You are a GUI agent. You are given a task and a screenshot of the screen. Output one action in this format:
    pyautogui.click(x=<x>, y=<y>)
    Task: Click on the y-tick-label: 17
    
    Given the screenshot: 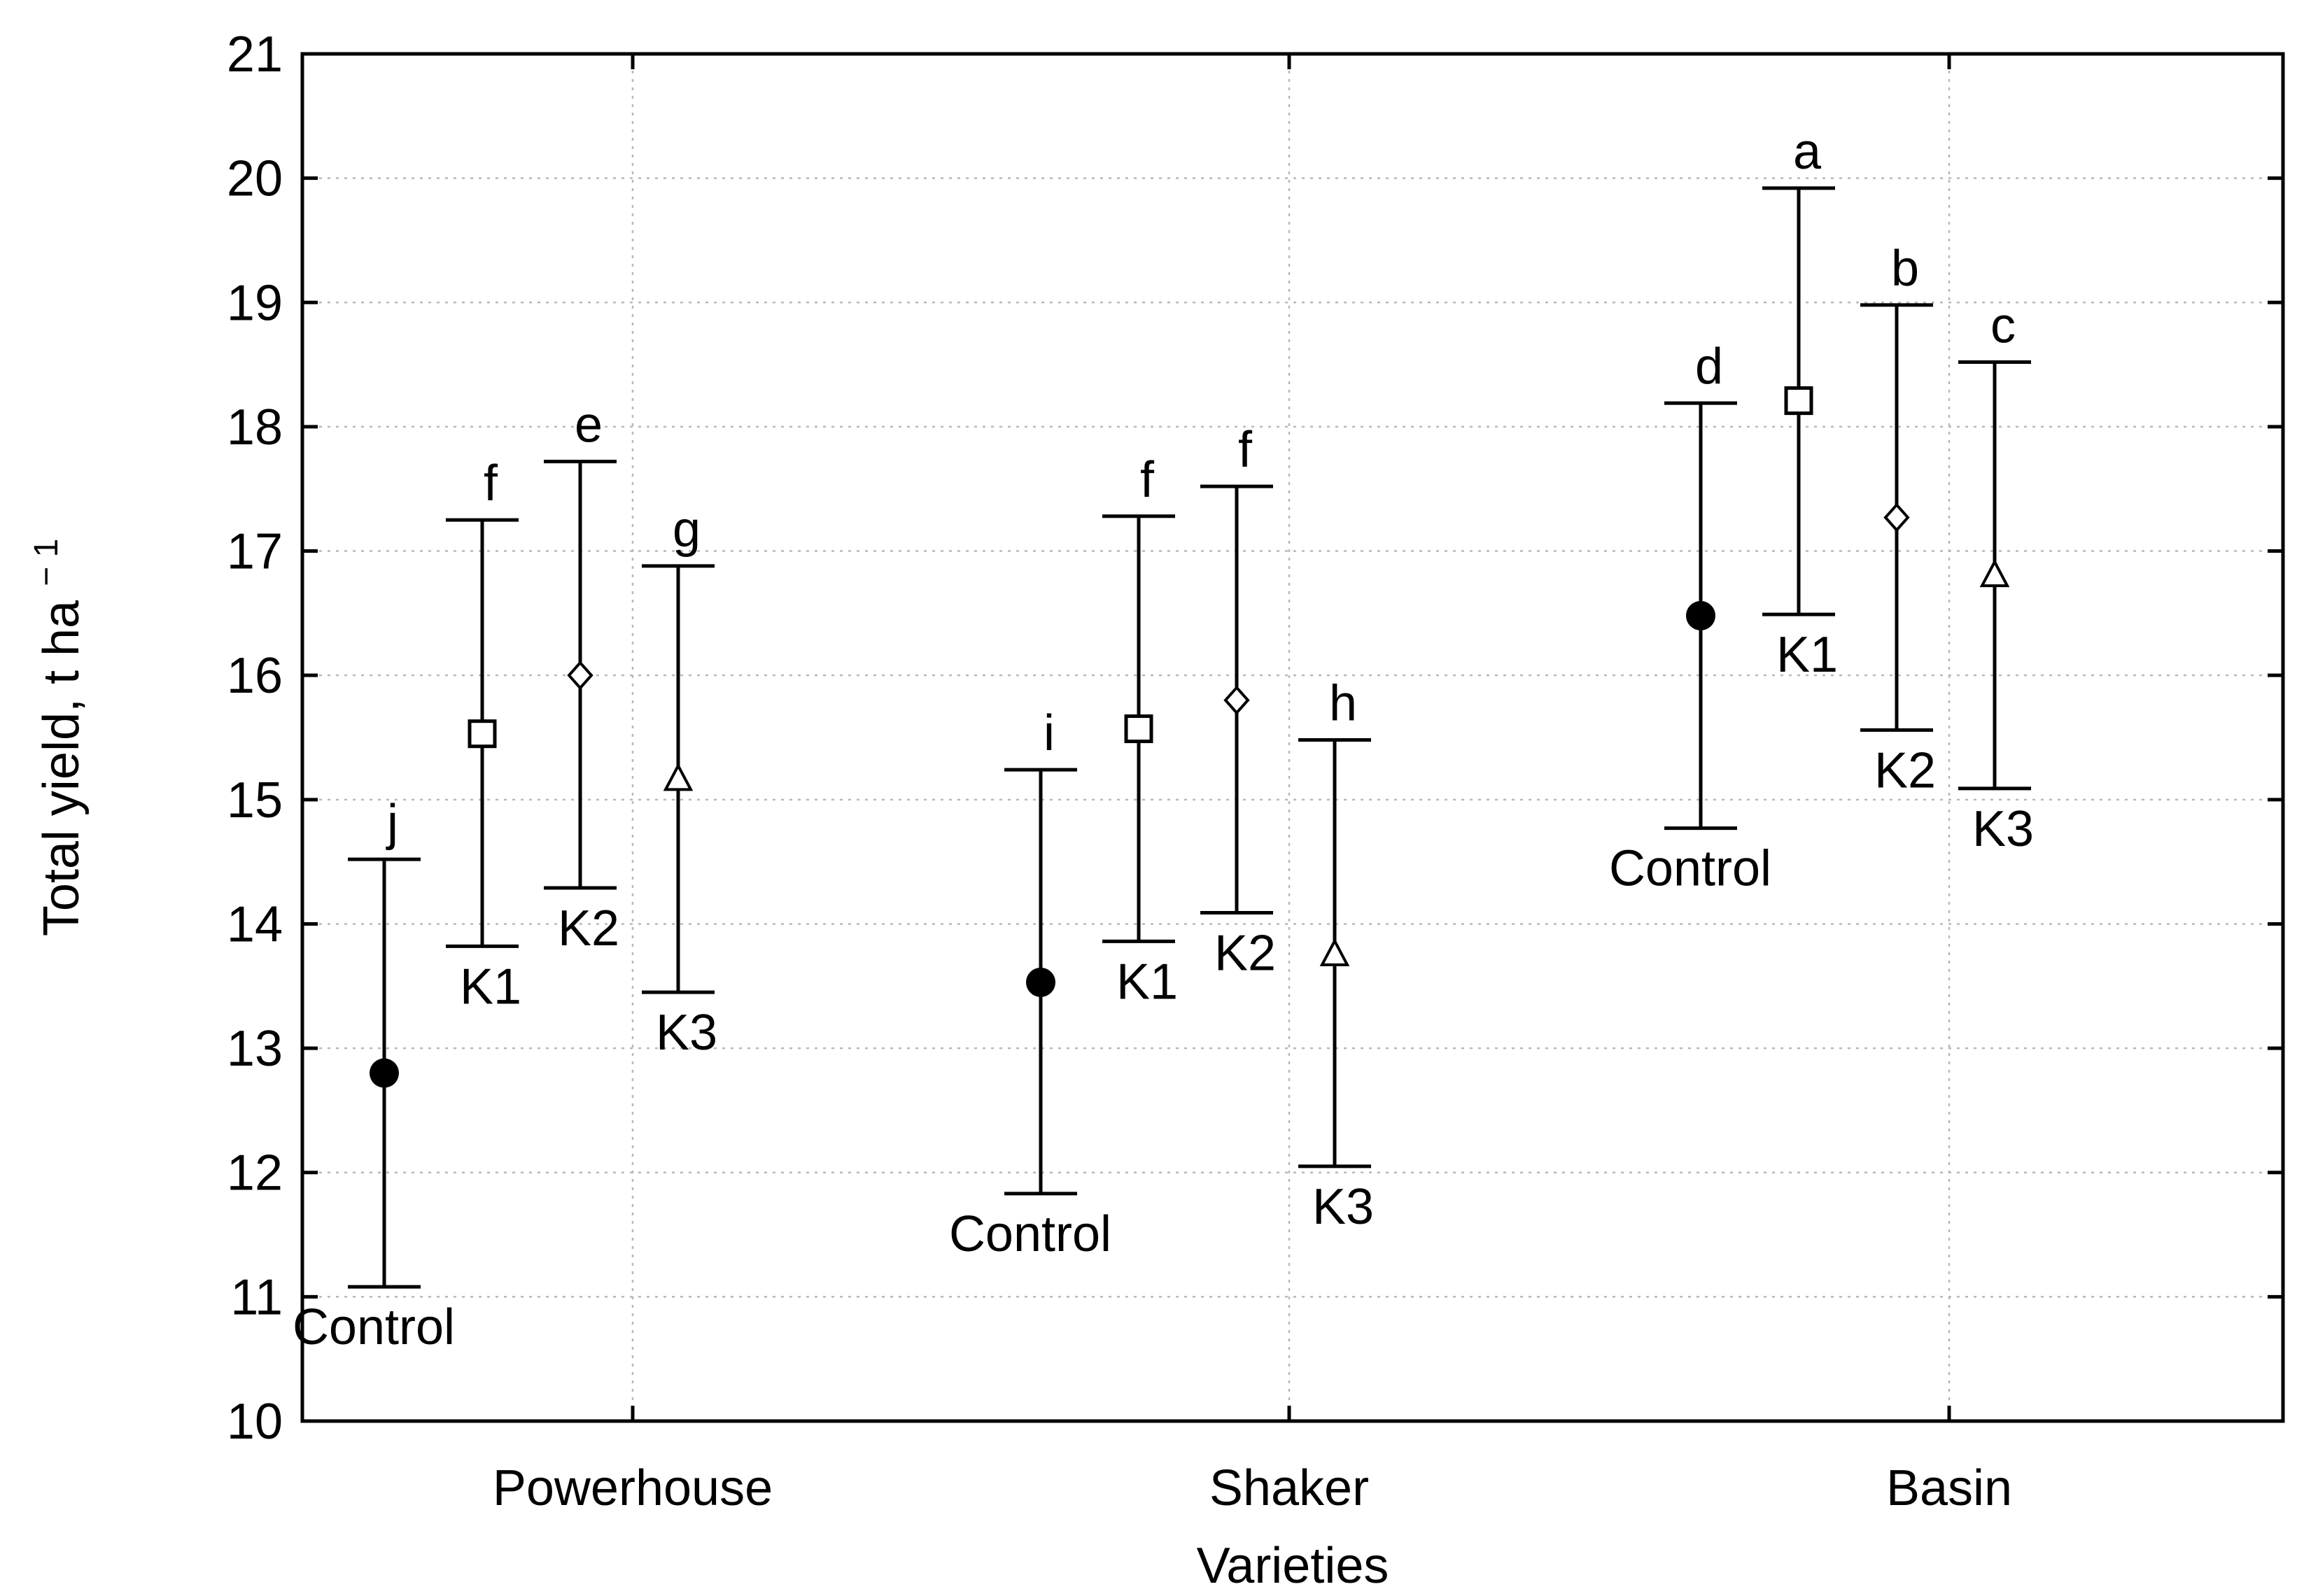 What is the action you would take?
    pyautogui.click(x=255, y=552)
    